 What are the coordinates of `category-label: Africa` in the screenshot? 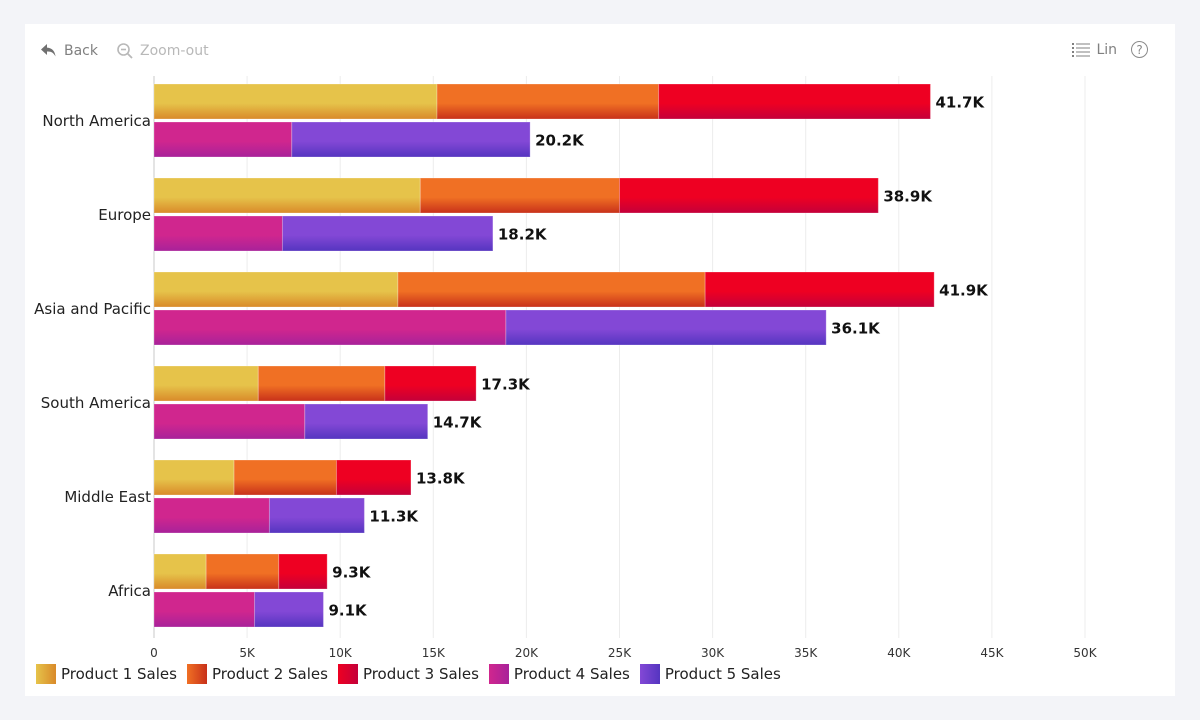 It's located at (129, 591).